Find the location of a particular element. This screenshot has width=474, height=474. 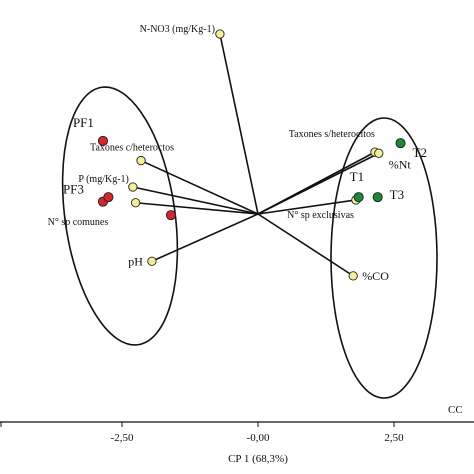

x-axis-title: CP 1 (68,3%) is located at coordinates (258, 459).